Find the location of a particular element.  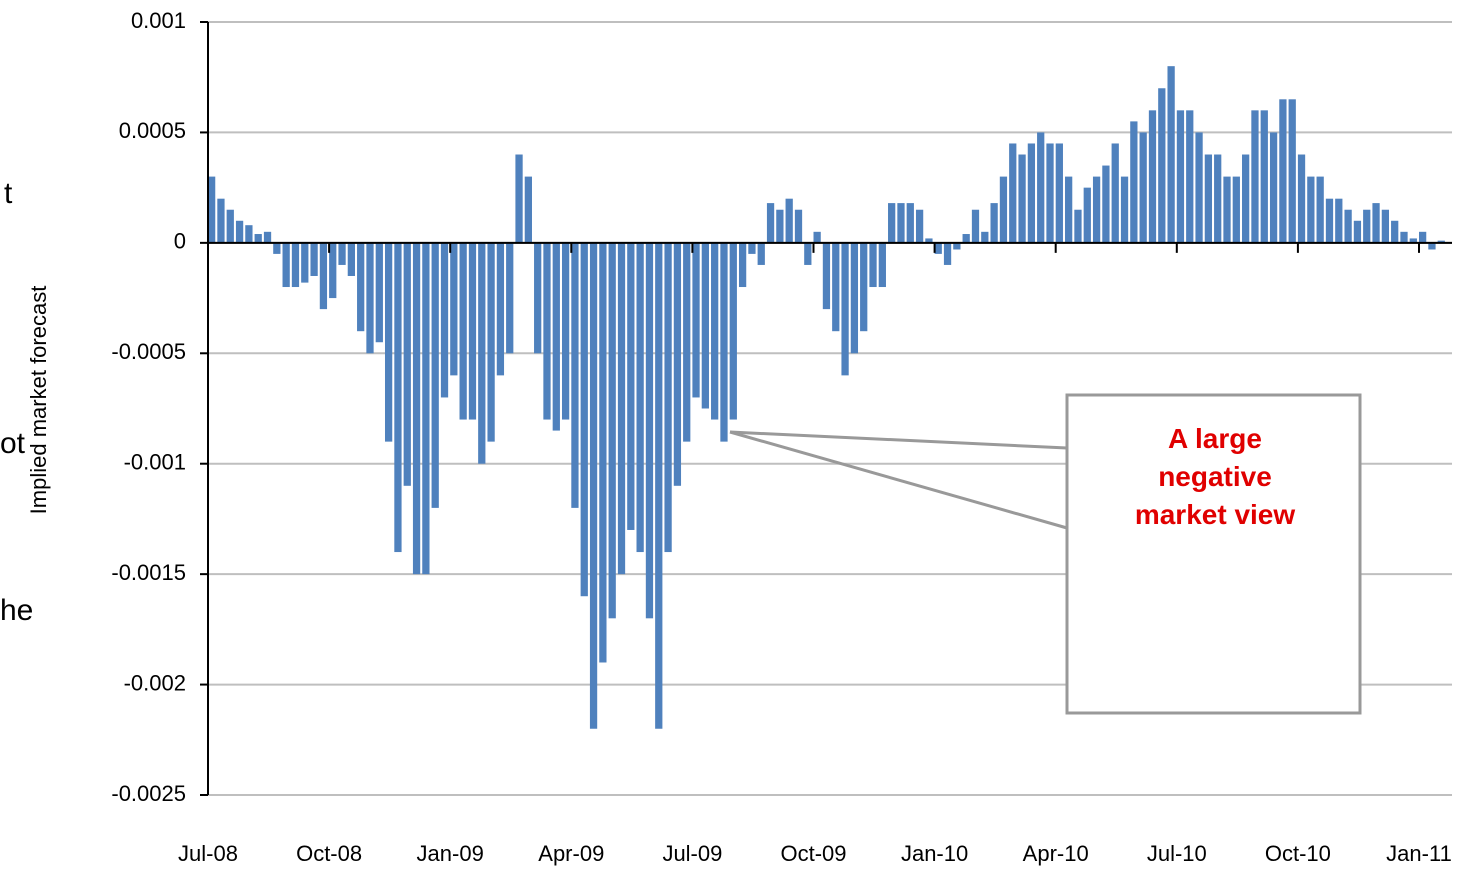

x-tick-label: Jan-11 is located at coordinates (1419, 853).